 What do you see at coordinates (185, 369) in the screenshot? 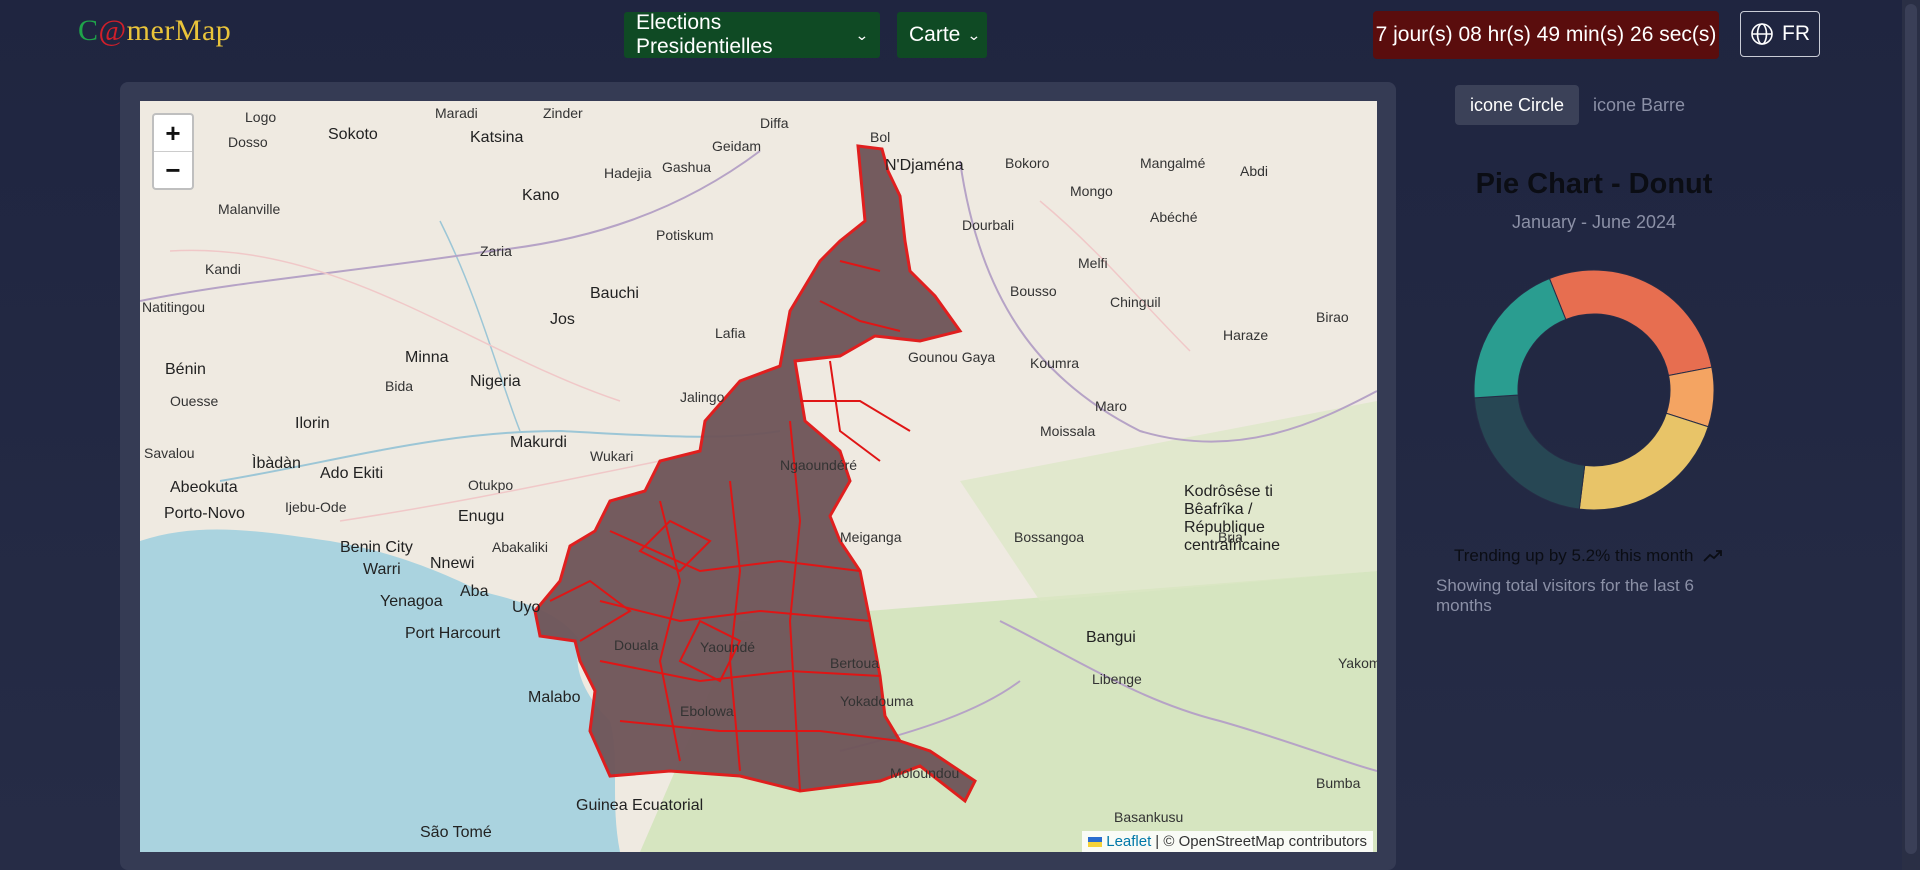
I see `map-label: Bénin` at bounding box center [185, 369].